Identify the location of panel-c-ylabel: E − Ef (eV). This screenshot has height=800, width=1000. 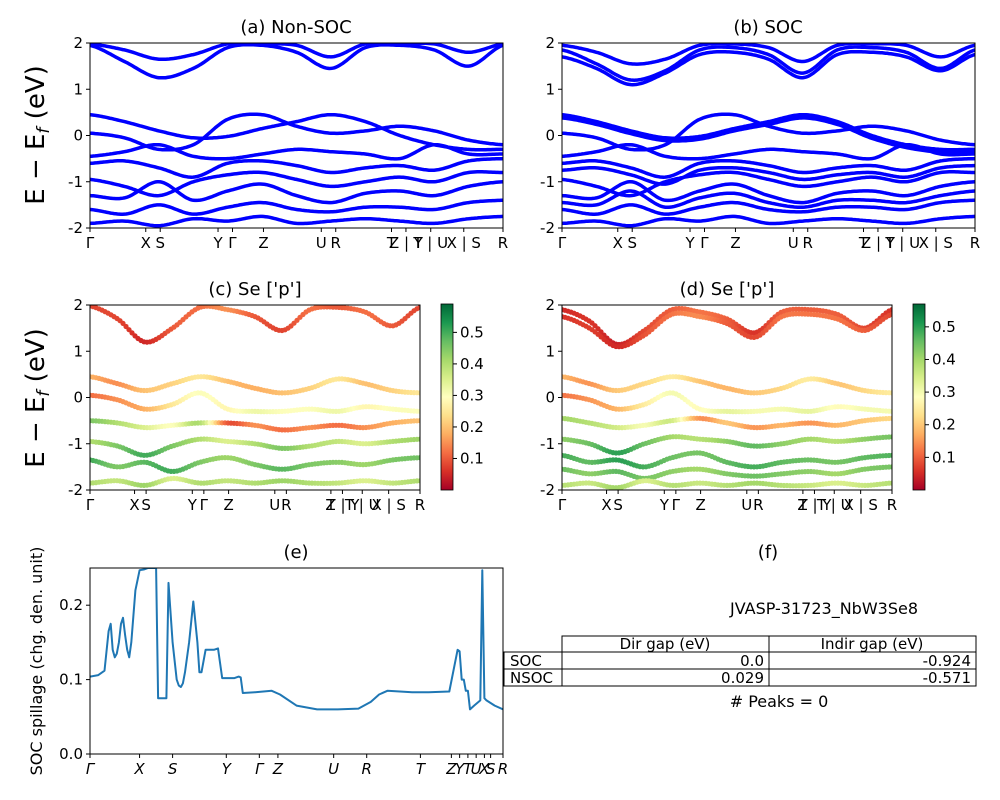
(37, 398).